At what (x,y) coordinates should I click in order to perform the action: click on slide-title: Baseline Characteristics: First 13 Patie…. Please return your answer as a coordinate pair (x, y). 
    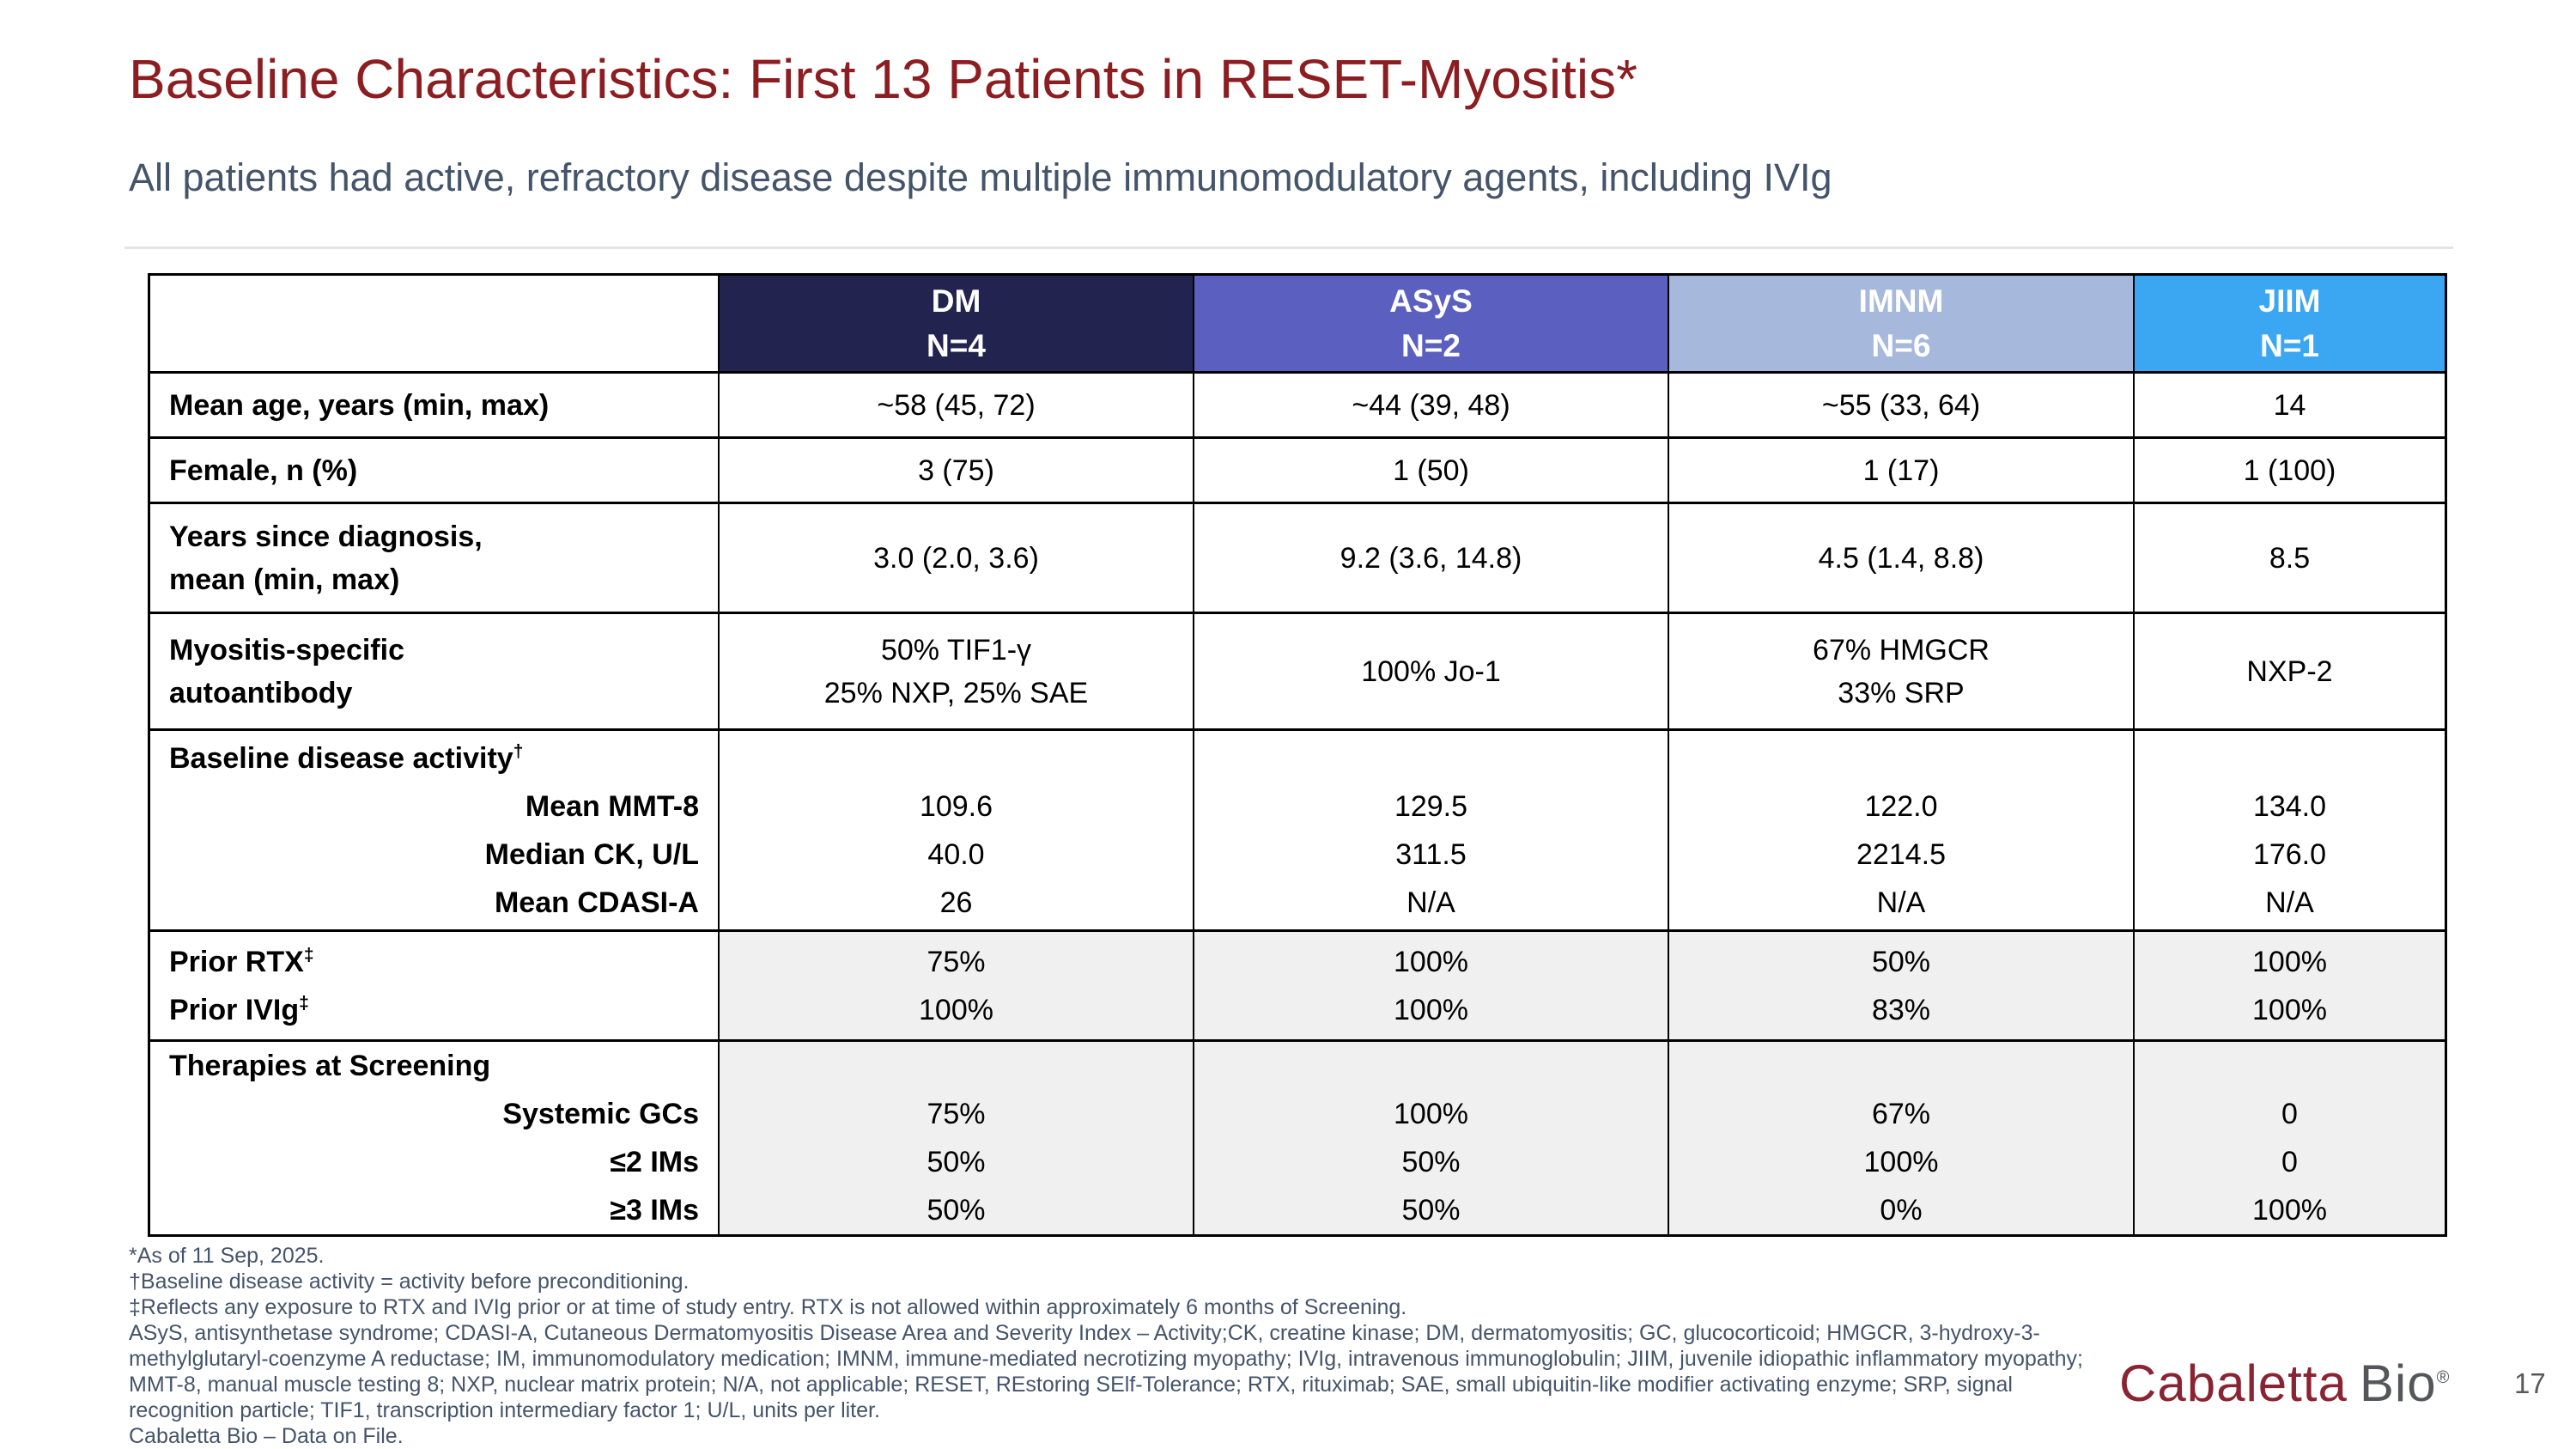
    Looking at the image, I should click on (884, 79).